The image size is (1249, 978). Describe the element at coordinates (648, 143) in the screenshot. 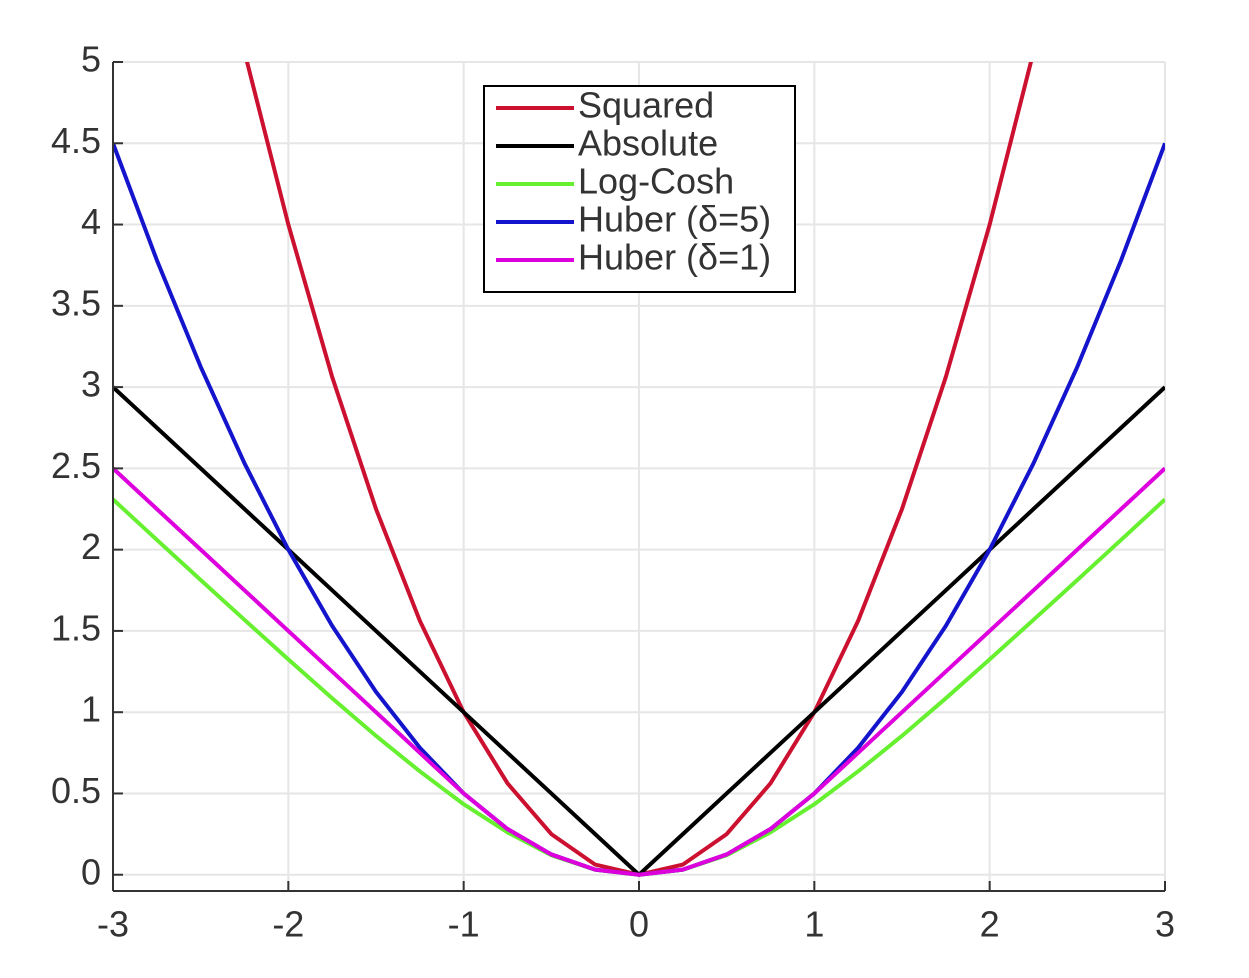

I see `legend-label: Absolute` at that location.